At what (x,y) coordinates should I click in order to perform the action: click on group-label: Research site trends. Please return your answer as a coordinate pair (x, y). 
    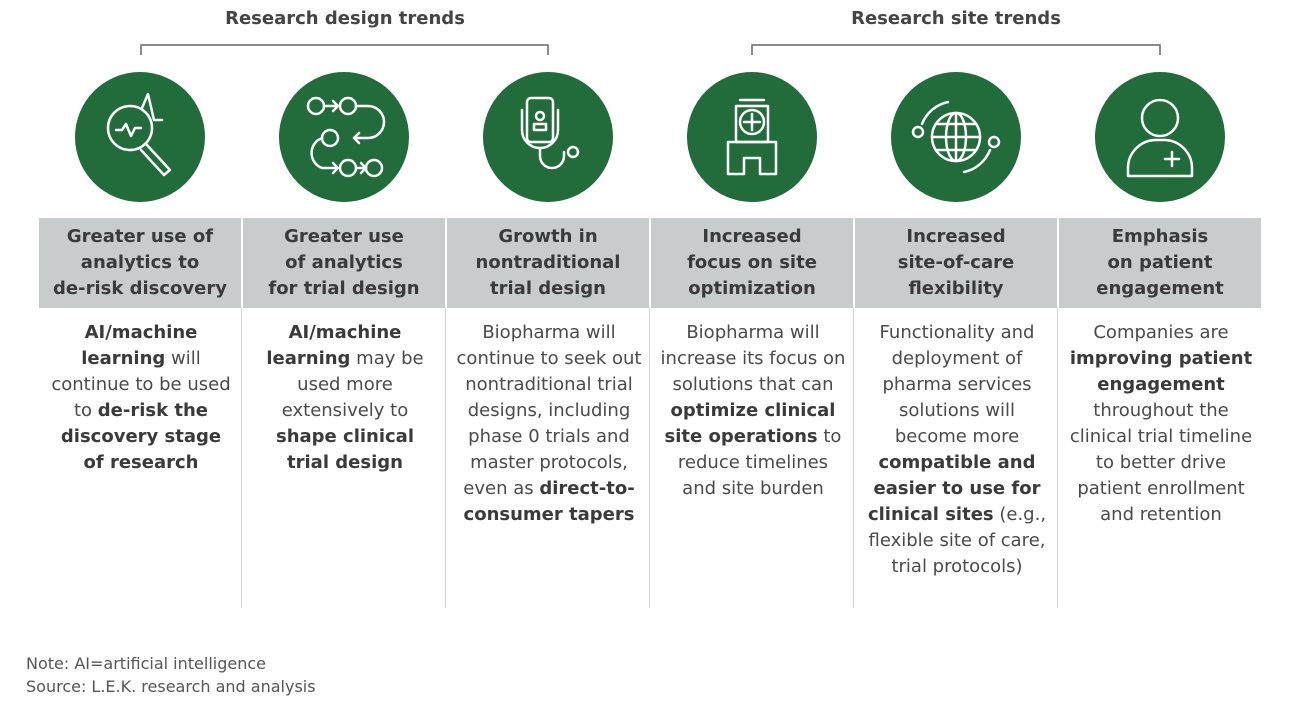
    Looking at the image, I should click on (956, 18).